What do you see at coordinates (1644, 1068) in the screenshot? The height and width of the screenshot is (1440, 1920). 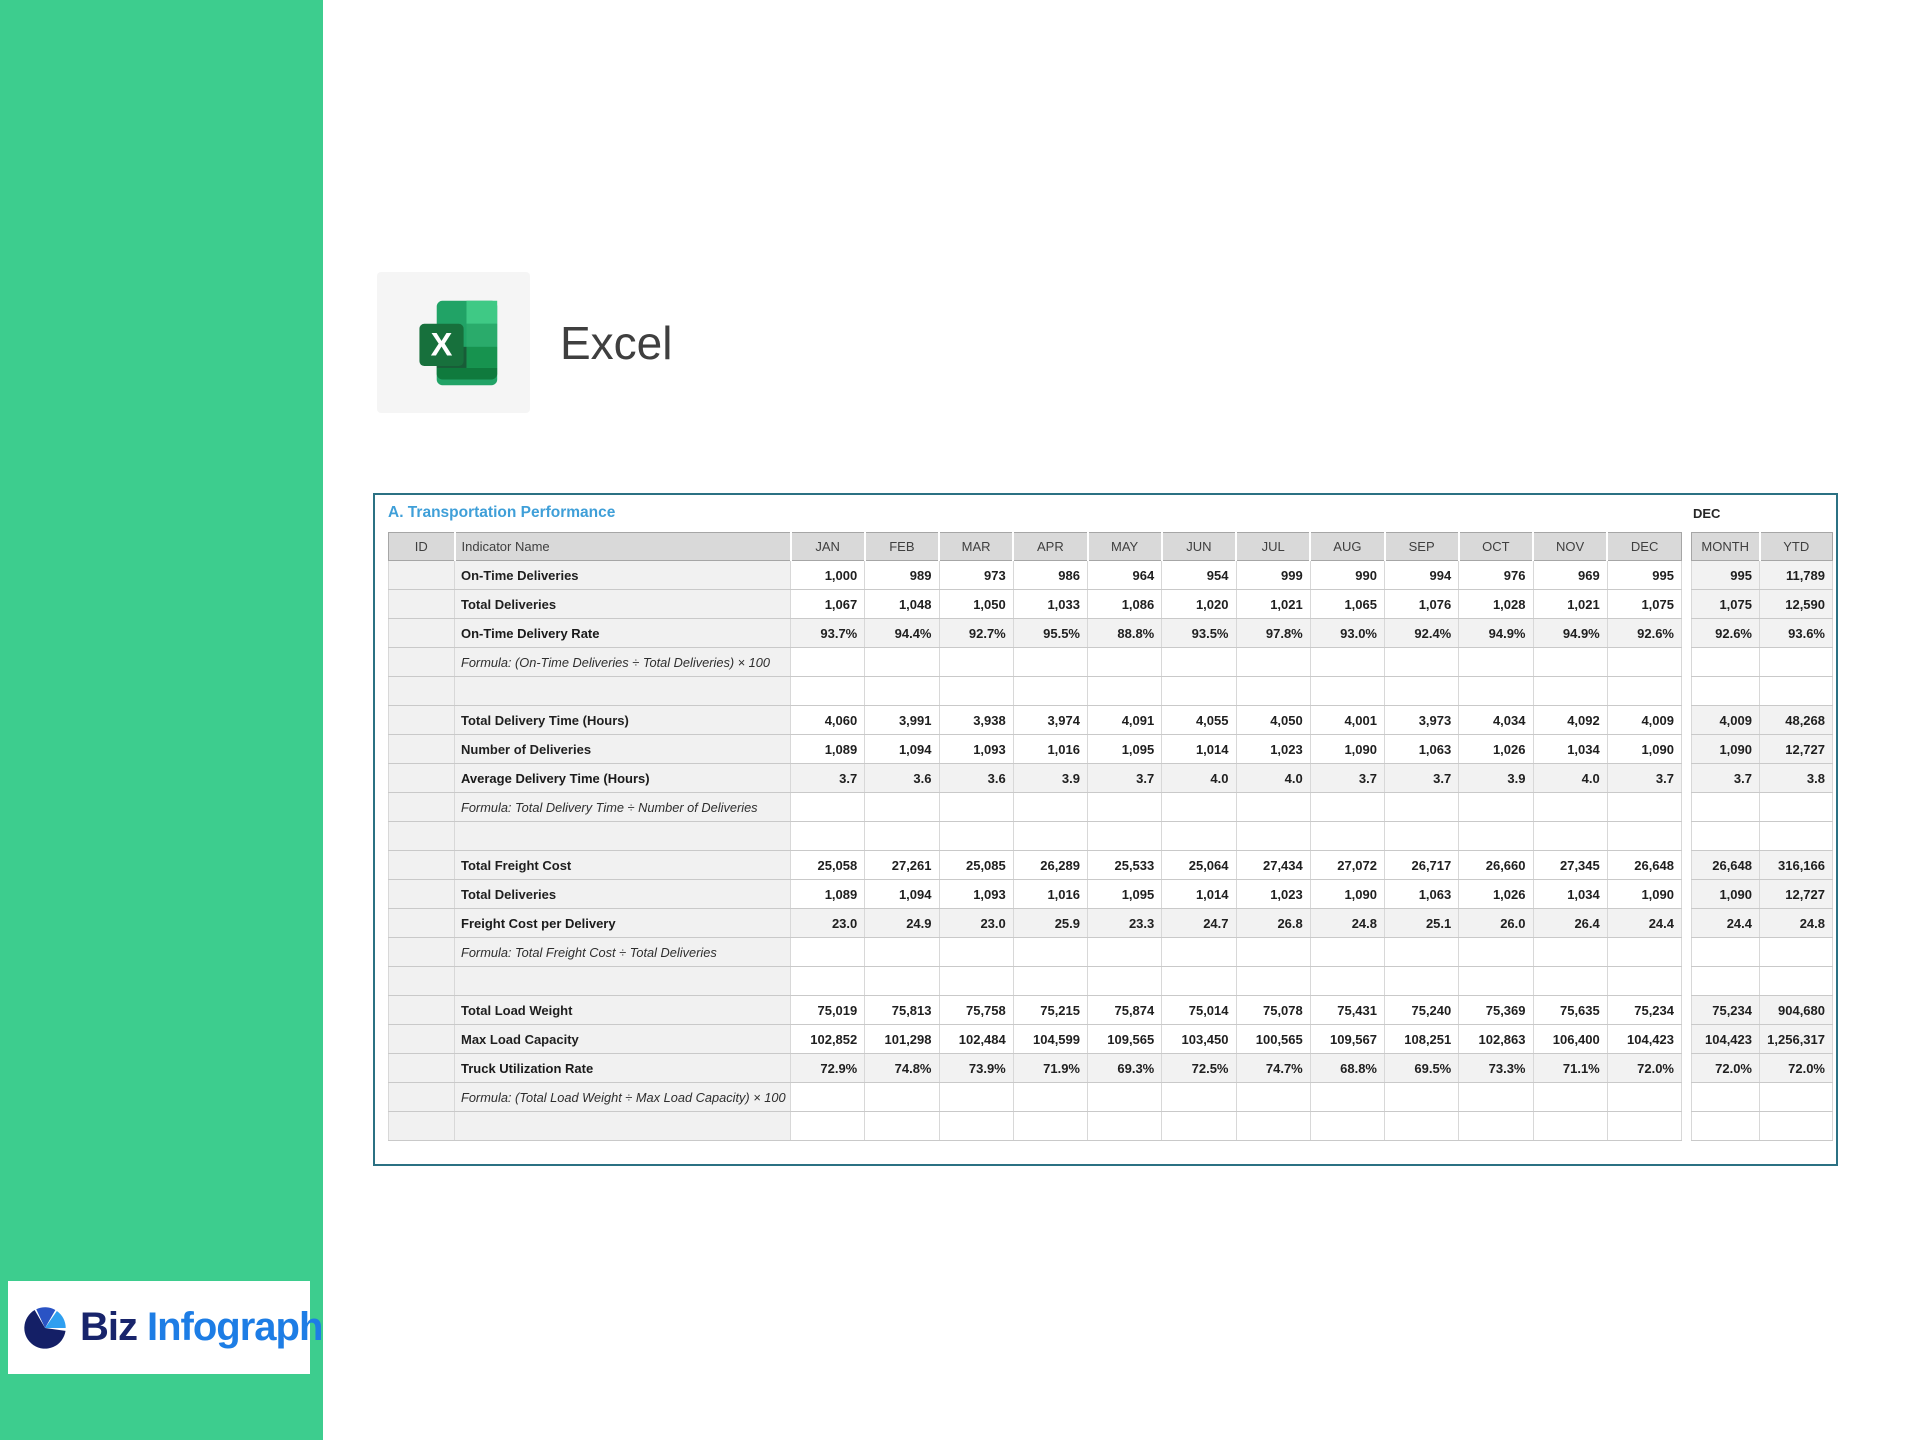 I see `value-cell: 72.0%` at bounding box center [1644, 1068].